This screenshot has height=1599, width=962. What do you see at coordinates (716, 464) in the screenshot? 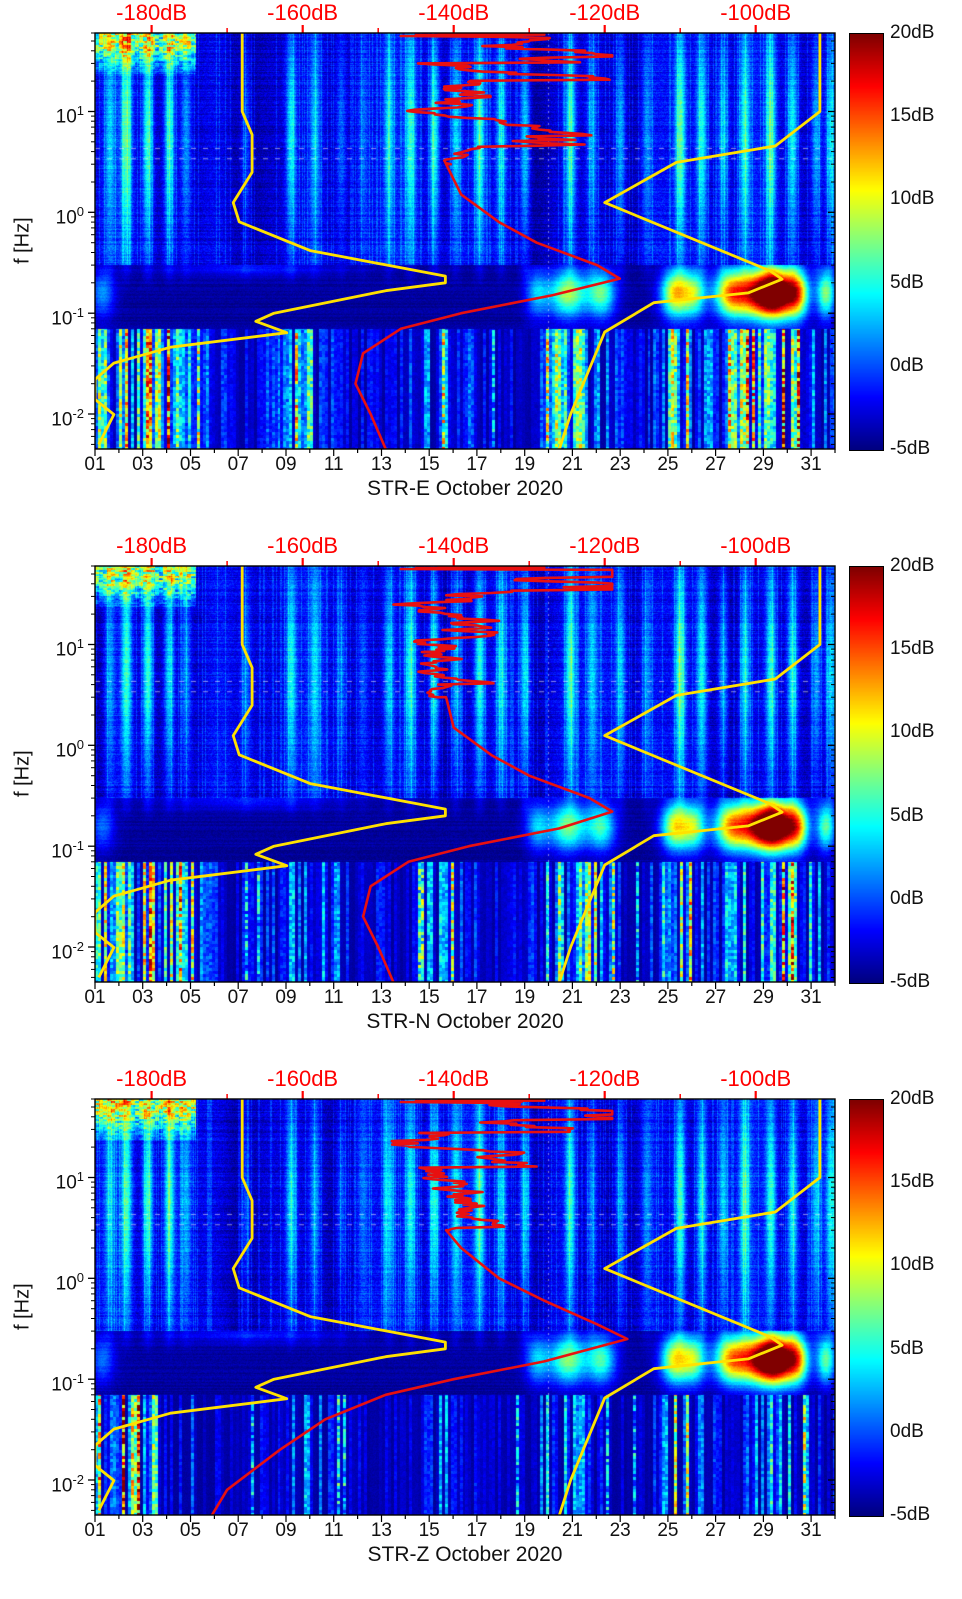
I see `x-tick-label: 27` at bounding box center [716, 464].